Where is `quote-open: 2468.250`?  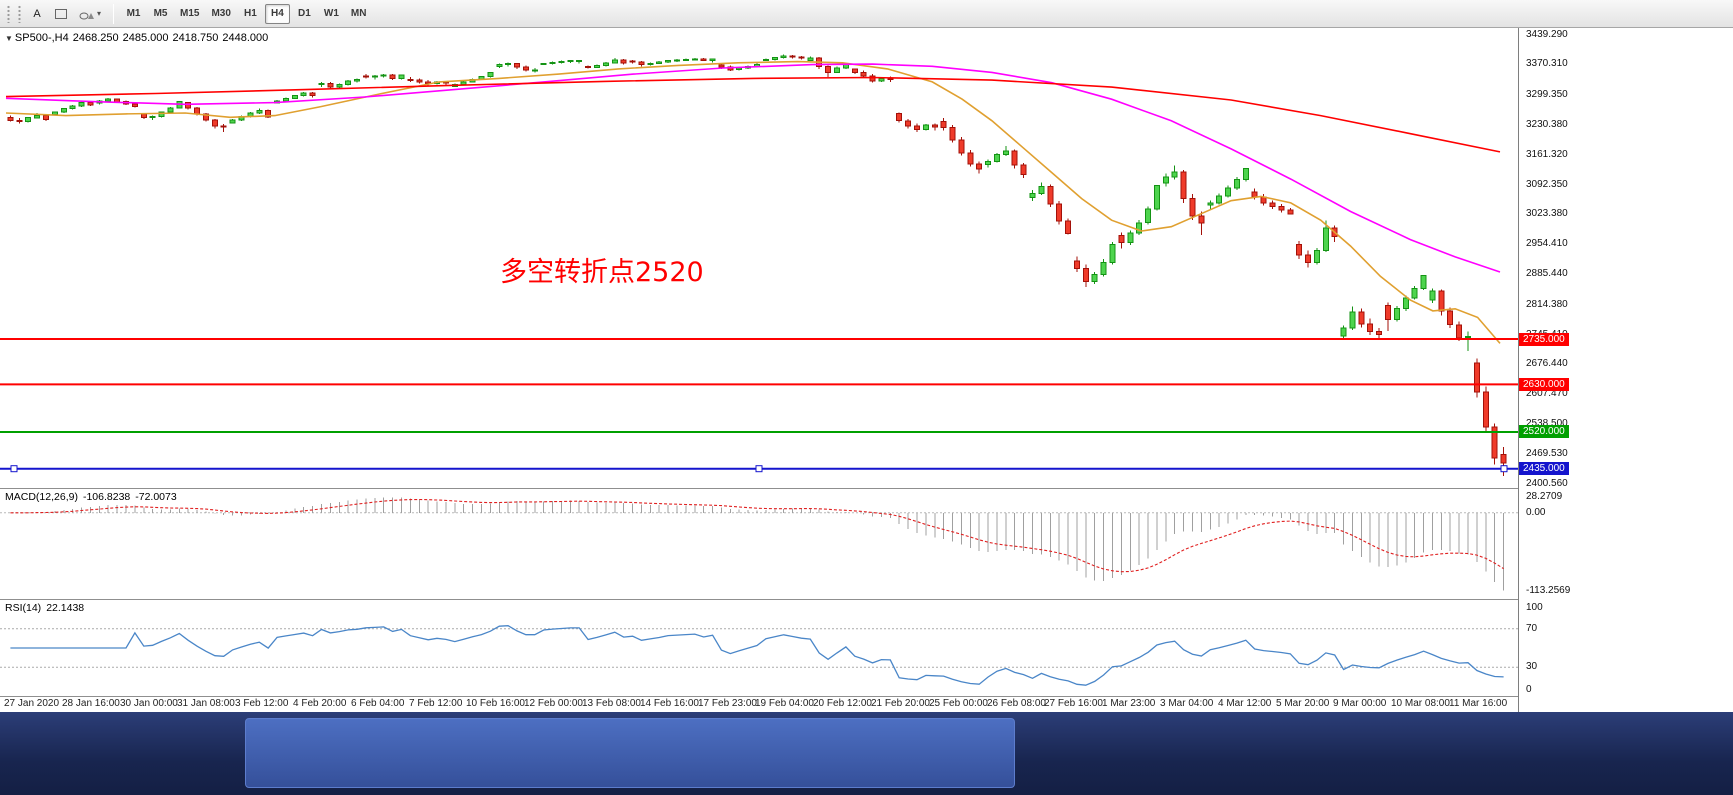
quote-open: 2468.250 is located at coordinates (95, 38).